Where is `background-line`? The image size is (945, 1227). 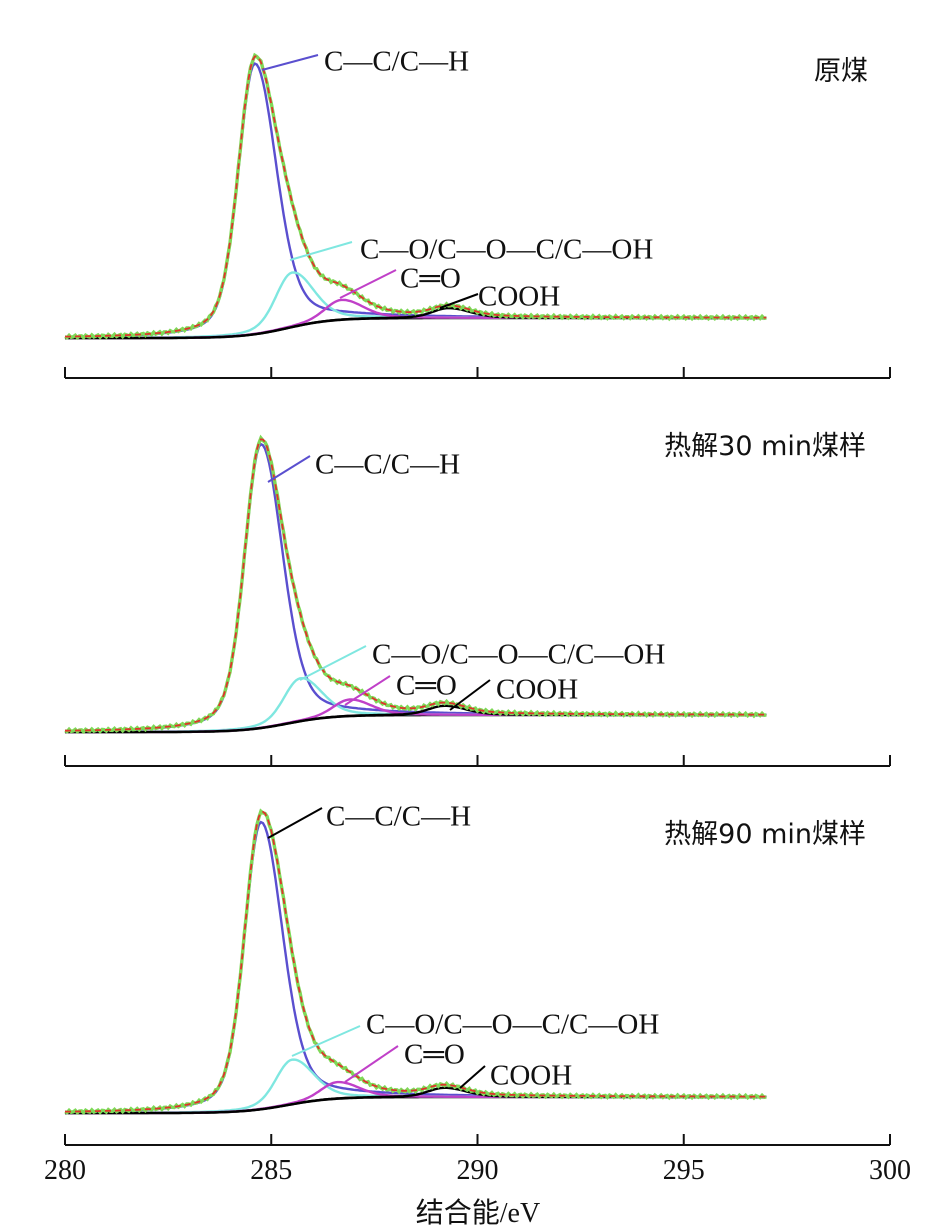 background-line is located at coordinates (416, 328).